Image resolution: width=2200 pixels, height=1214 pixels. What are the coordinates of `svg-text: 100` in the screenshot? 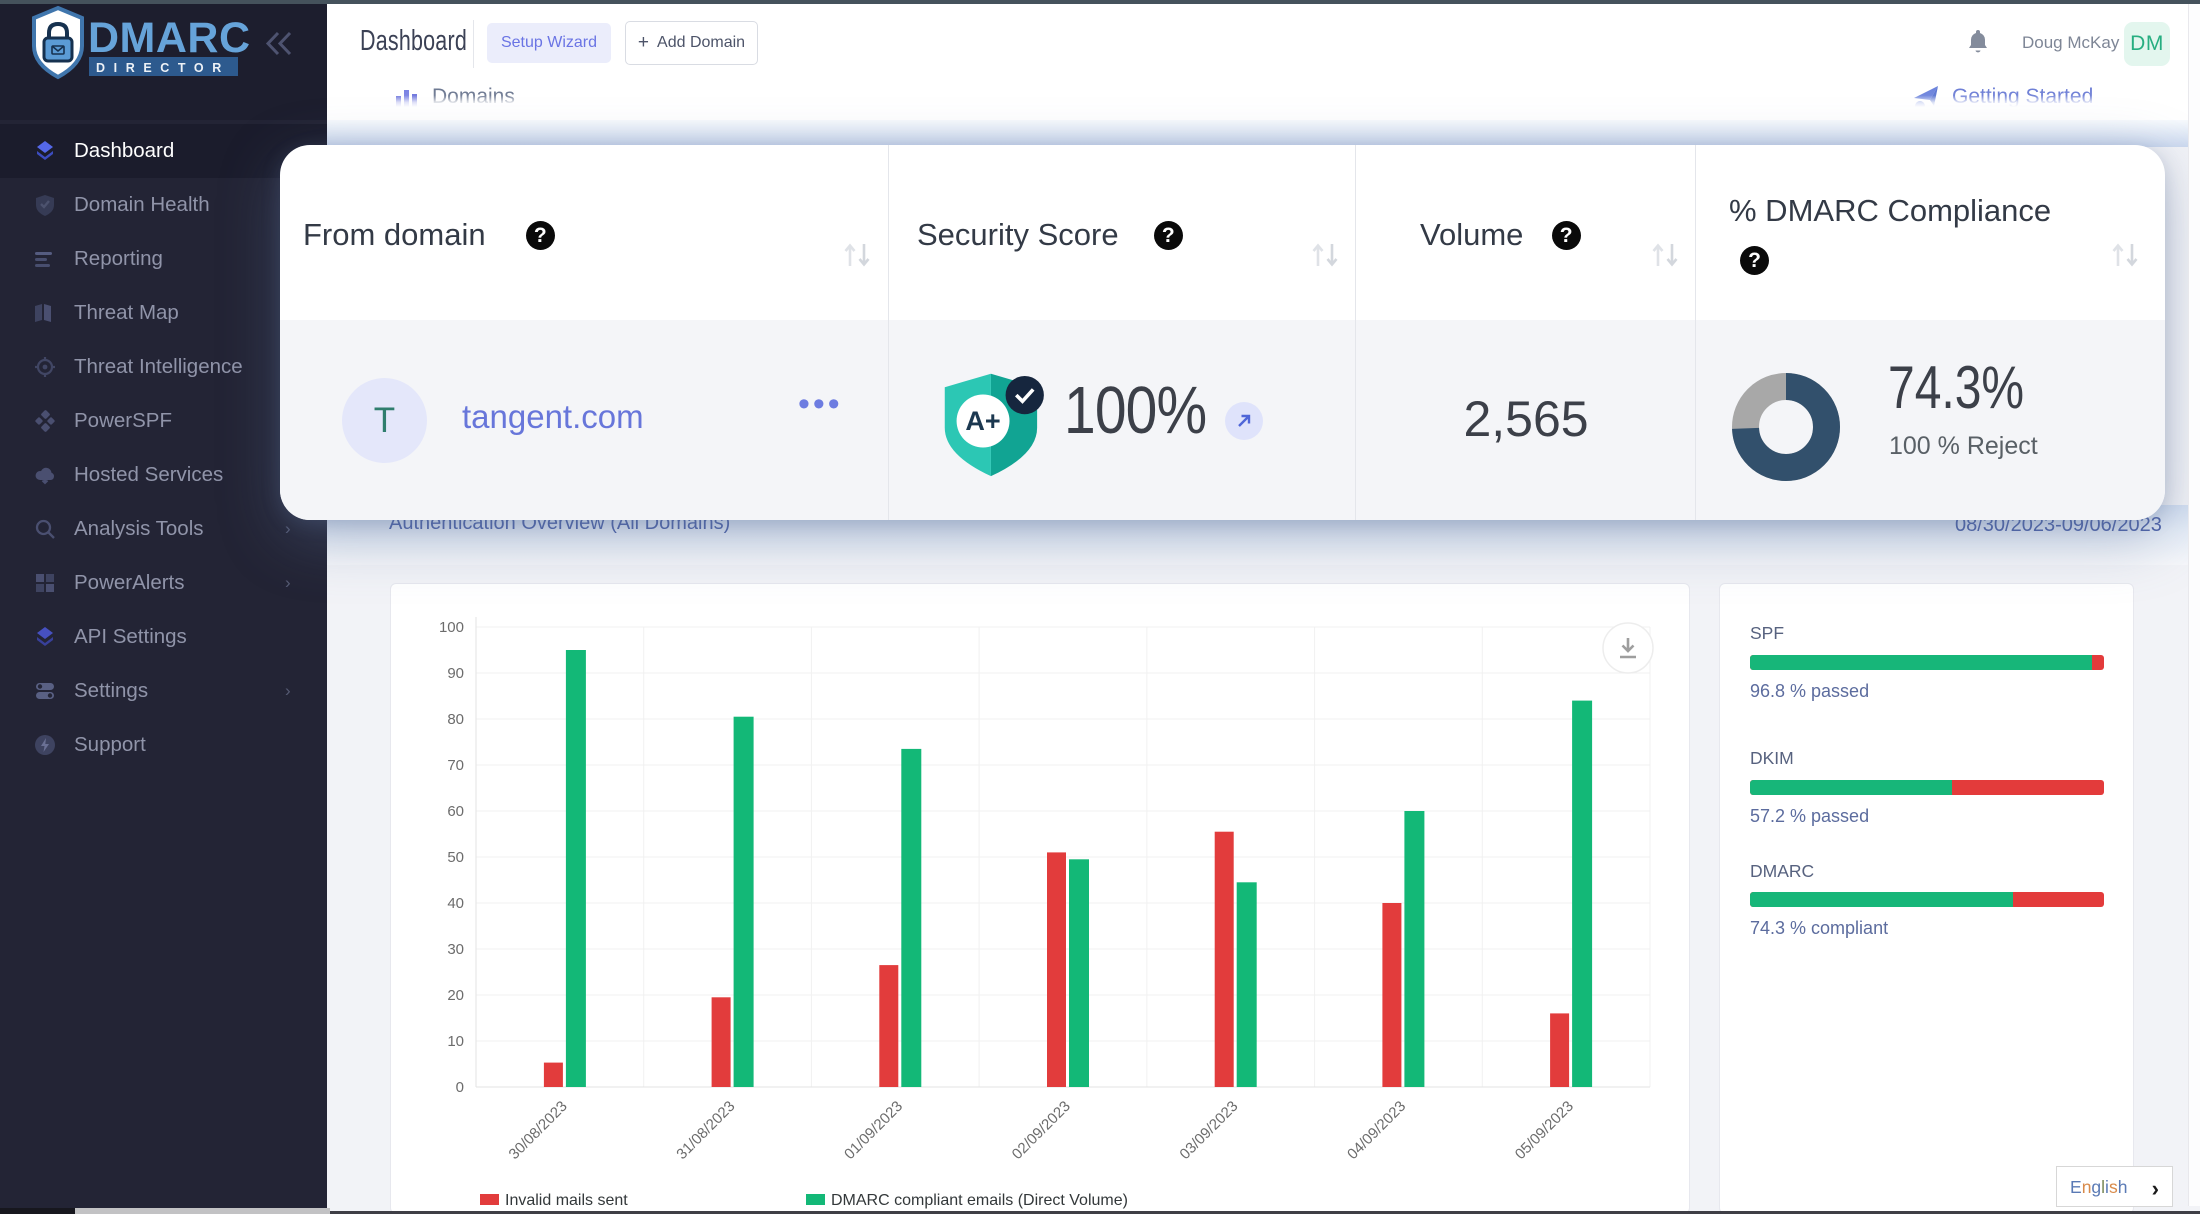 It's located at (451, 627).